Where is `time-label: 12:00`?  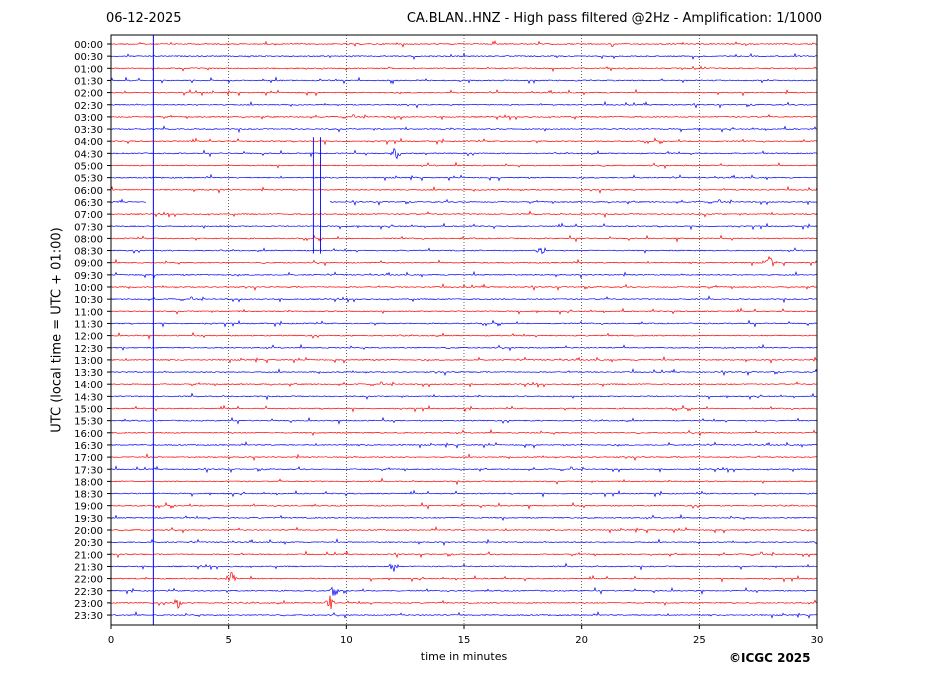 time-label: 12:00 is located at coordinates (88, 337).